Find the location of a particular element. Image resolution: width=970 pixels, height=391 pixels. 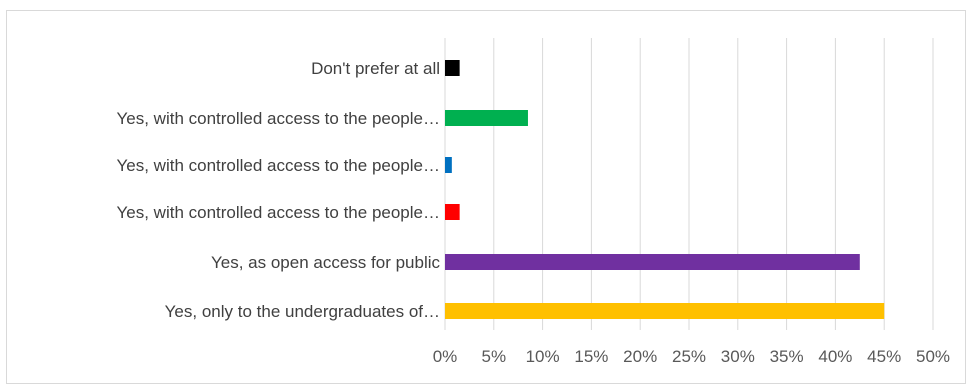

x-tick-label: 25% is located at coordinates (689, 356).